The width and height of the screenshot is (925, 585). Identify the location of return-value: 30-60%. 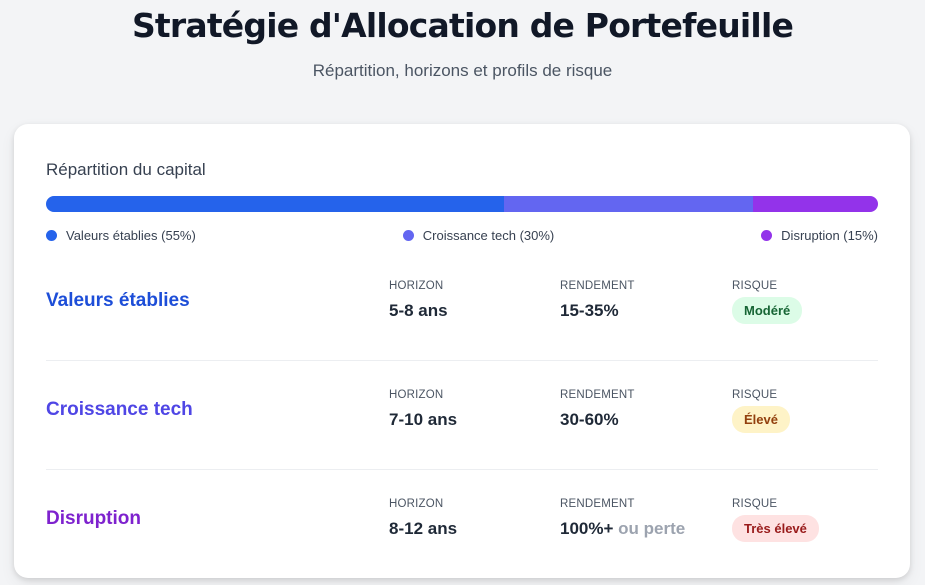
(597, 420).